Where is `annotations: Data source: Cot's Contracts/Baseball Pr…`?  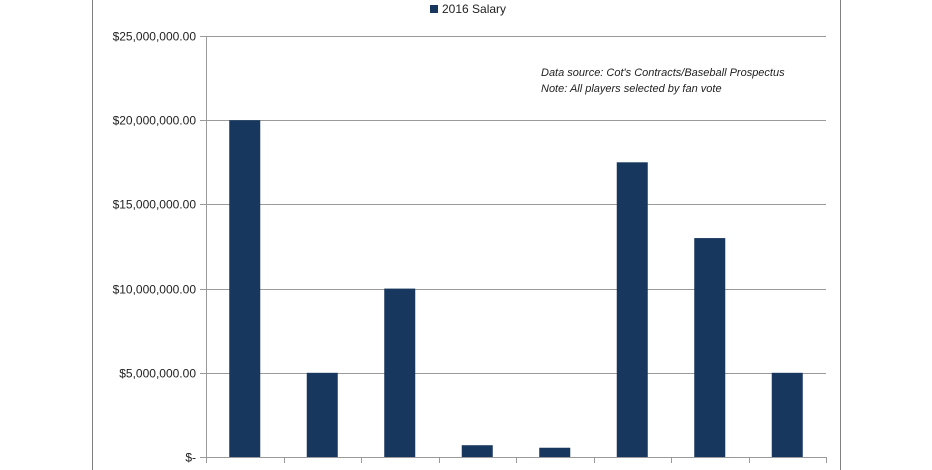
annotations: Data source: Cot's Contracts/Baseball Pr… is located at coordinates (663, 81).